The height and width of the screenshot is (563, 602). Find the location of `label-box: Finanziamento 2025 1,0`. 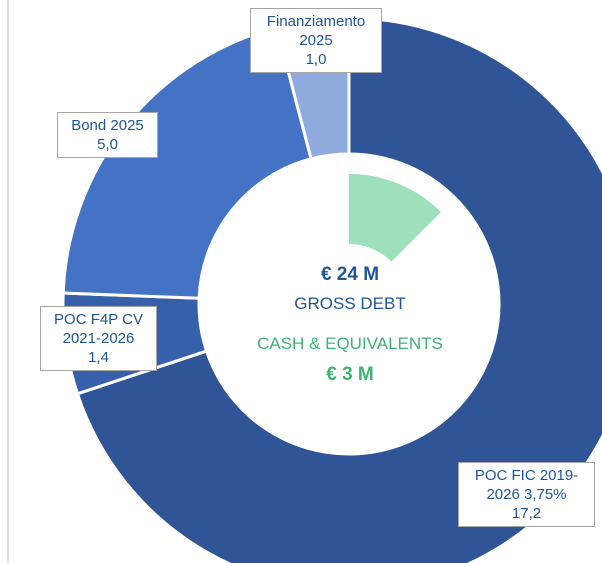

label-box: Finanziamento 2025 1,0 is located at coordinates (316, 40).